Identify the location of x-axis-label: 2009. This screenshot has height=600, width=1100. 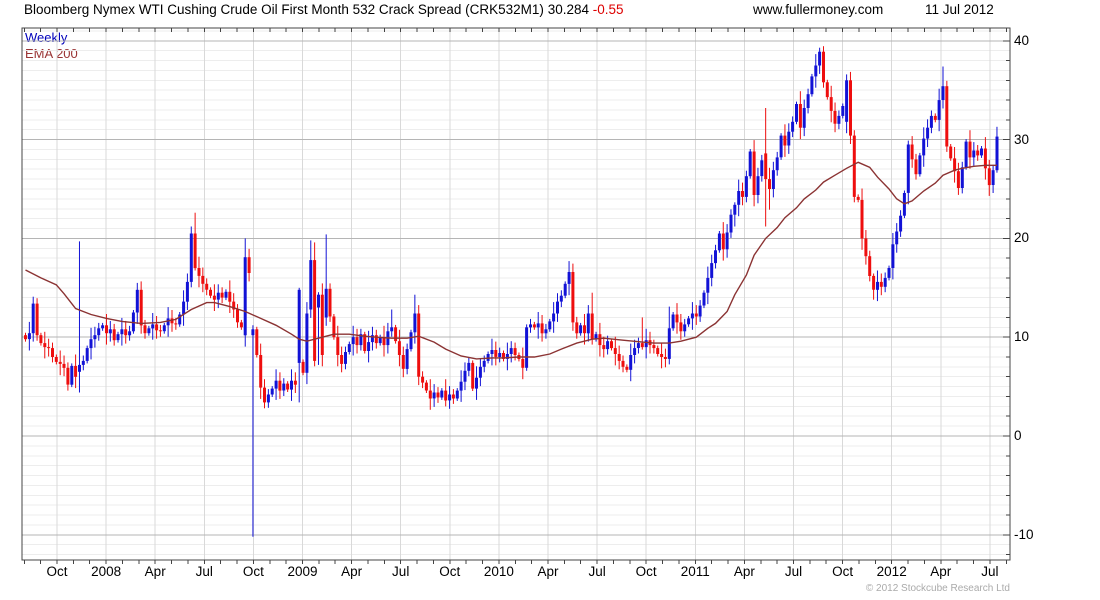
(302, 571).